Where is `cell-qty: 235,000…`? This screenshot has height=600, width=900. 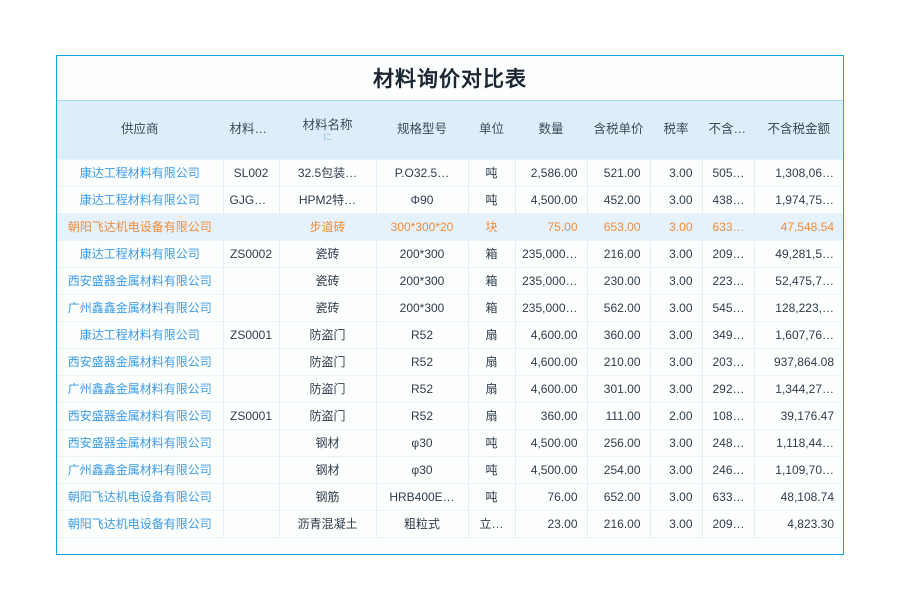 cell-qty: 235,000… is located at coordinates (551, 308).